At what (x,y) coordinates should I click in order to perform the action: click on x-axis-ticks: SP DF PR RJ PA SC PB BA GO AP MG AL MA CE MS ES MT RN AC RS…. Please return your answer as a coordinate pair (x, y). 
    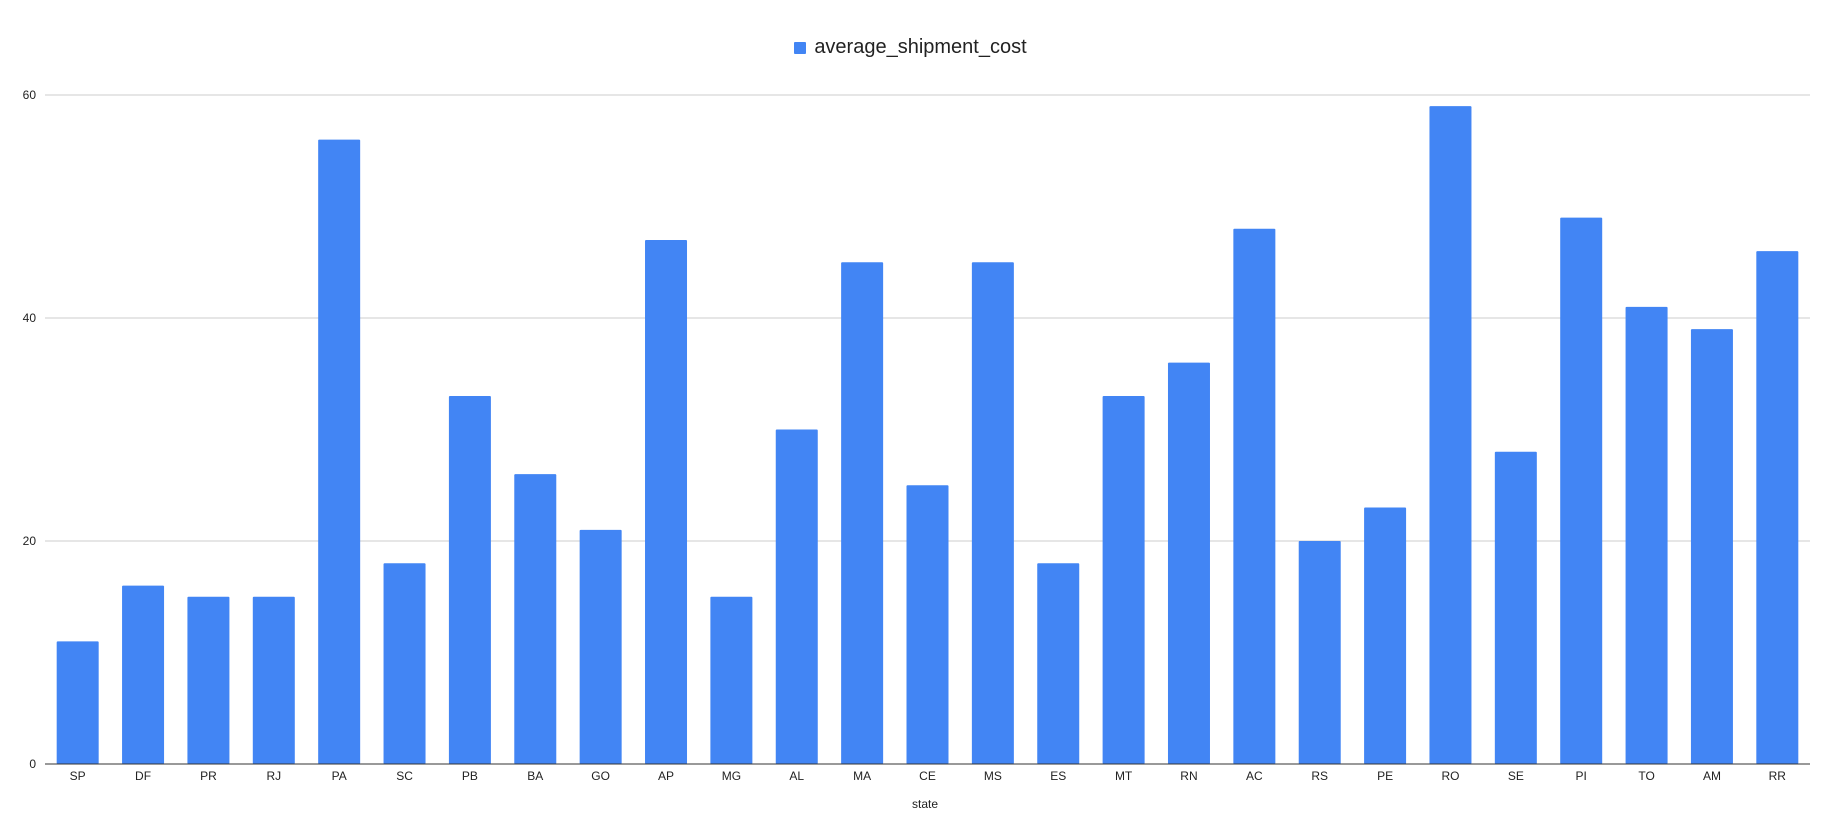
    Looking at the image, I should click on (928, 776).